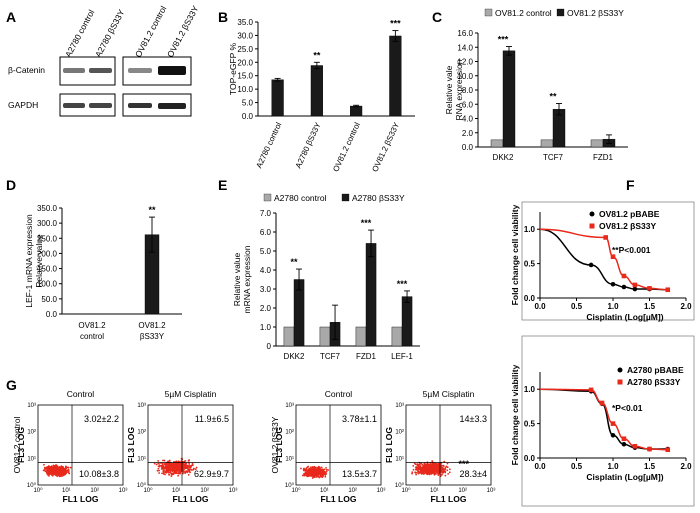 The height and width of the screenshot is (513, 700). I want to click on x-axis-label: Cisplatin (Log[µM]), so click(624, 477).